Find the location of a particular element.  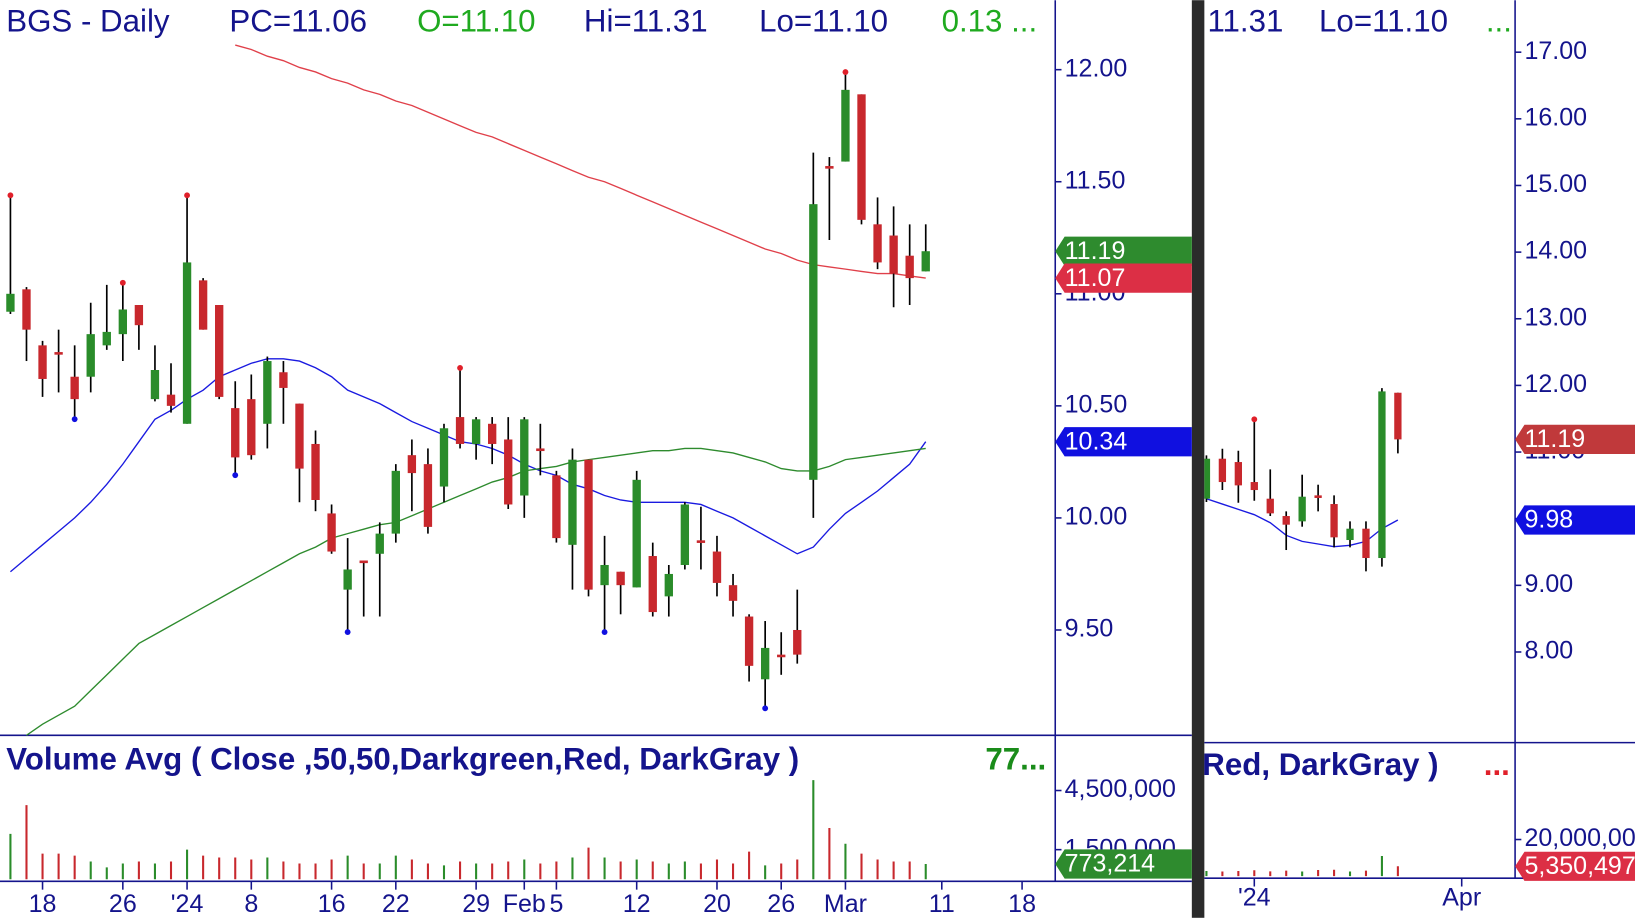

price-tag-label: 9.98 is located at coordinates (1548, 520).